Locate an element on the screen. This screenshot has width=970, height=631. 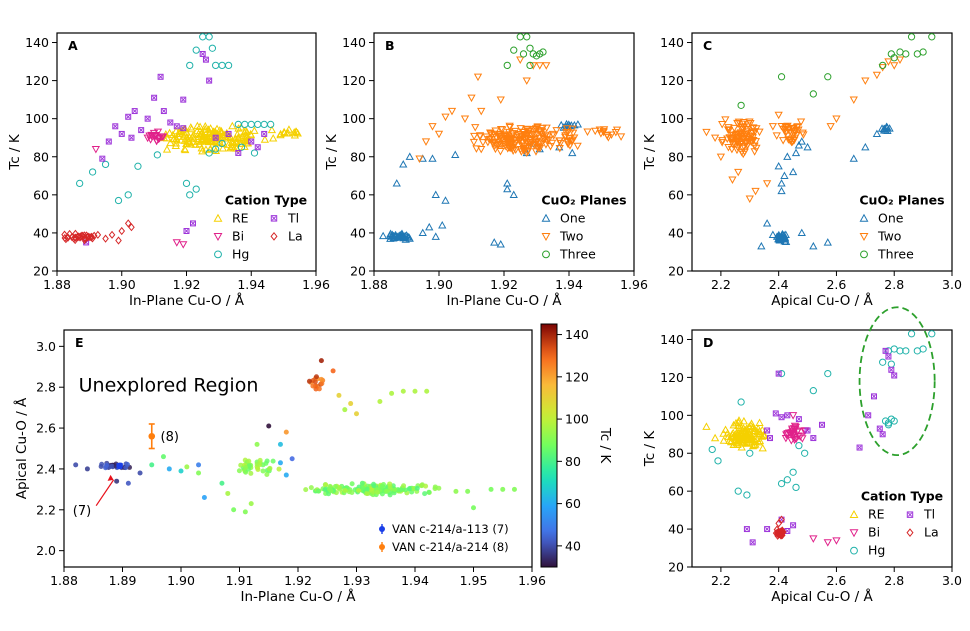
series-re is located at coordinates (230, 138).